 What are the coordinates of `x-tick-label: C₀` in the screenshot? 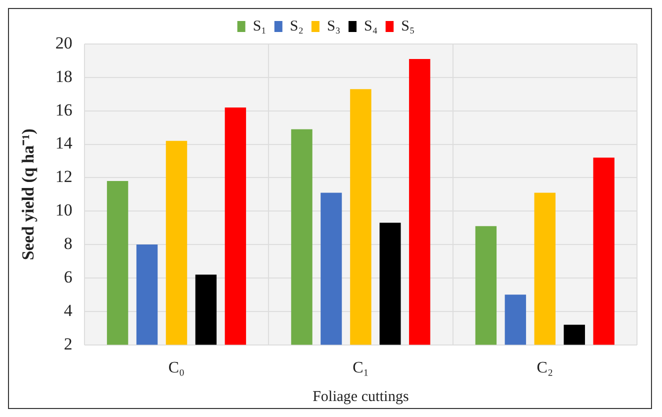 It's located at (176, 368).